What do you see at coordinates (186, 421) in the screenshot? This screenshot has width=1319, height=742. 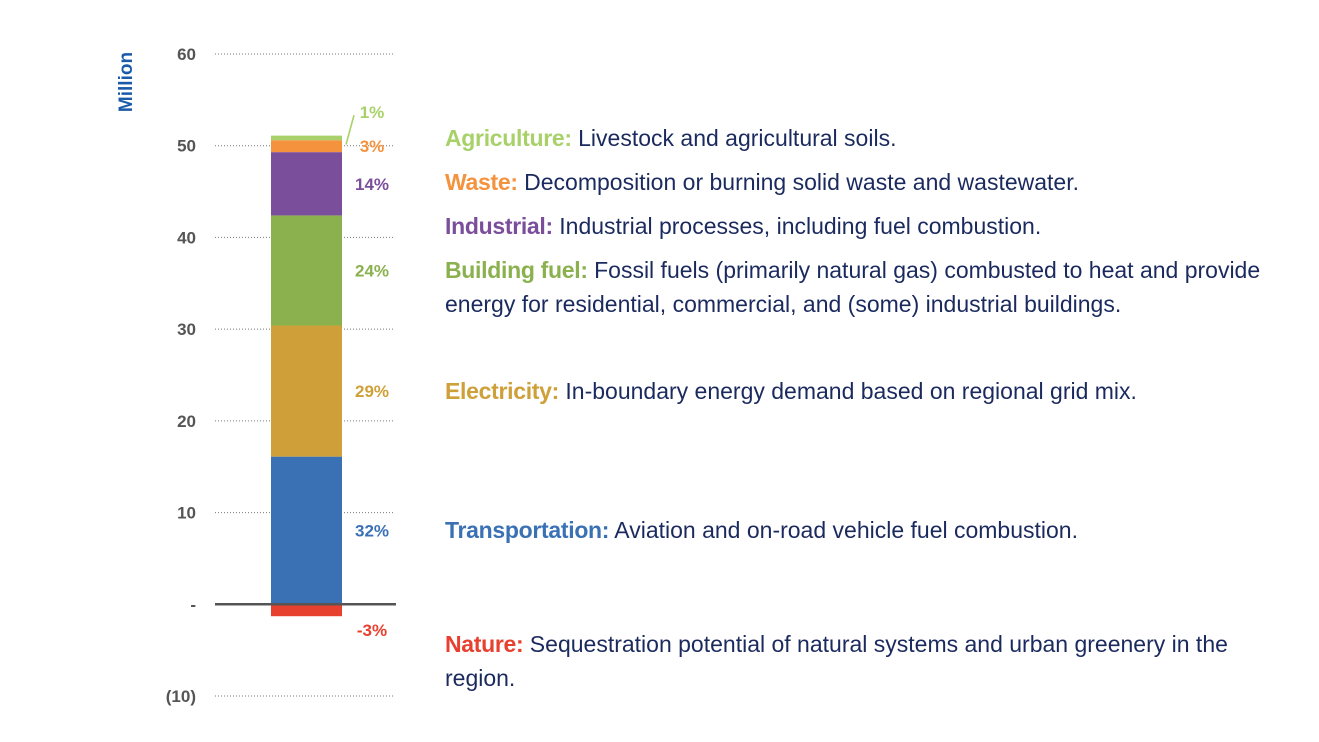 I see `tick-label: 20` at bounding box center [186, 421].